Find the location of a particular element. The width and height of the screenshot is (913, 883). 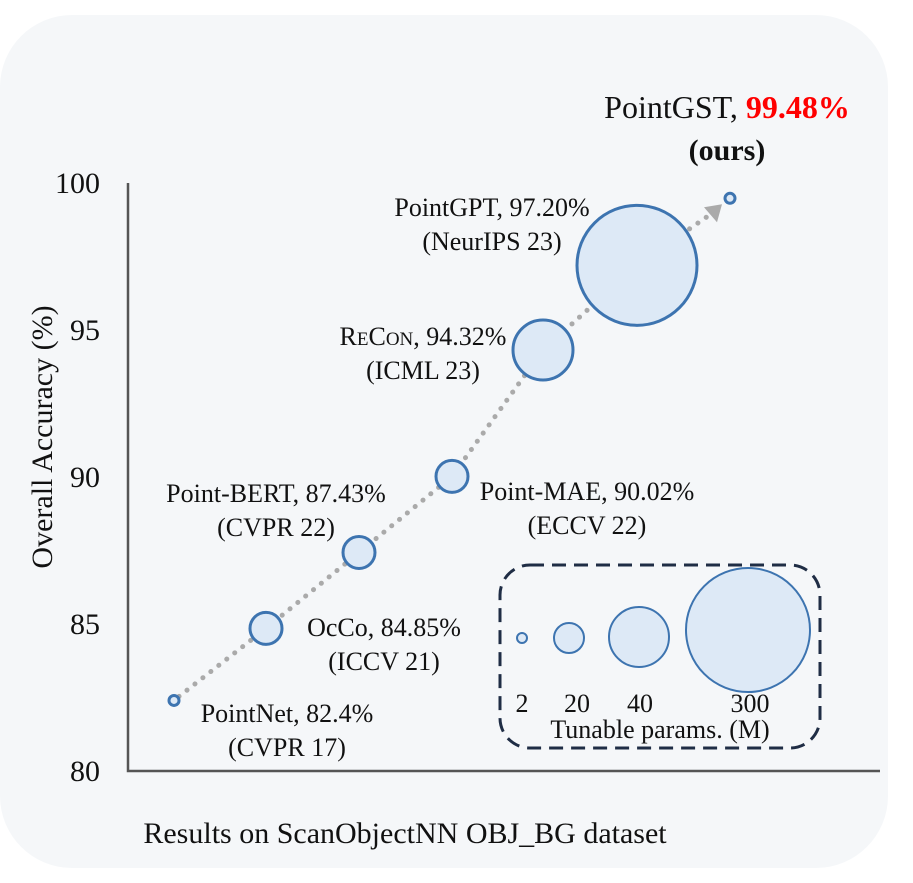

smallcaps-part: ON is located at coordinates (400, 339).